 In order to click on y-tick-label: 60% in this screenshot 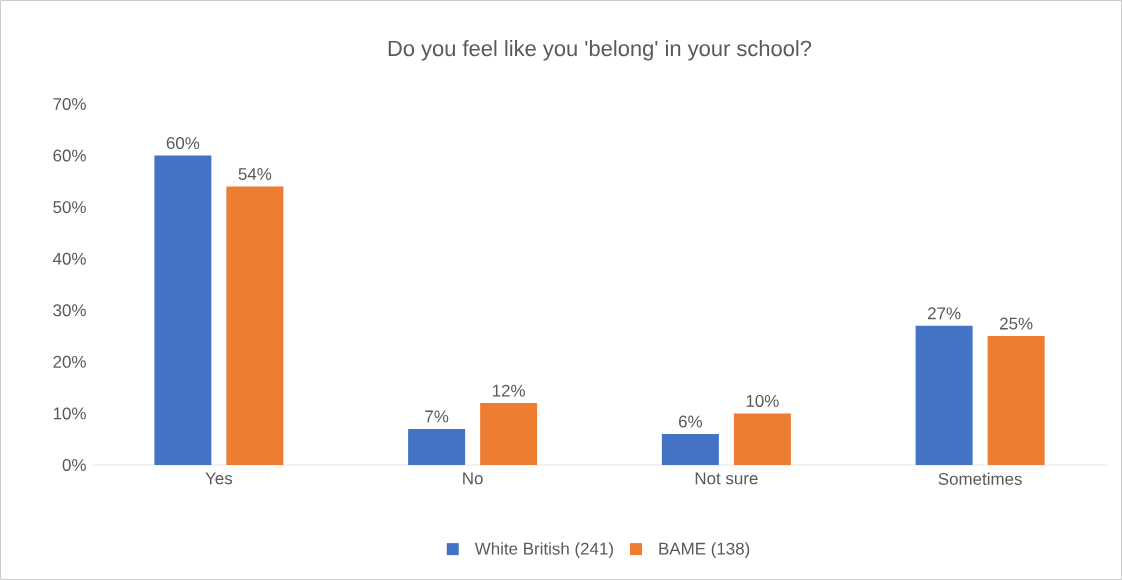, I will do `click(69, 155)`.